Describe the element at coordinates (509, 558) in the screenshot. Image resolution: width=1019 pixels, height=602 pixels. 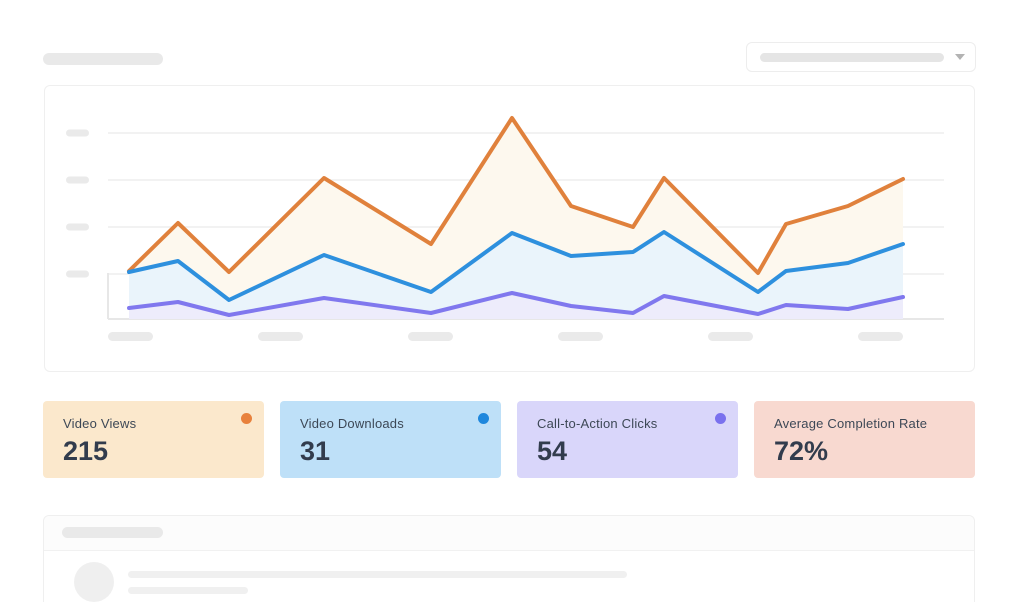
I see `activity-card` at that location.